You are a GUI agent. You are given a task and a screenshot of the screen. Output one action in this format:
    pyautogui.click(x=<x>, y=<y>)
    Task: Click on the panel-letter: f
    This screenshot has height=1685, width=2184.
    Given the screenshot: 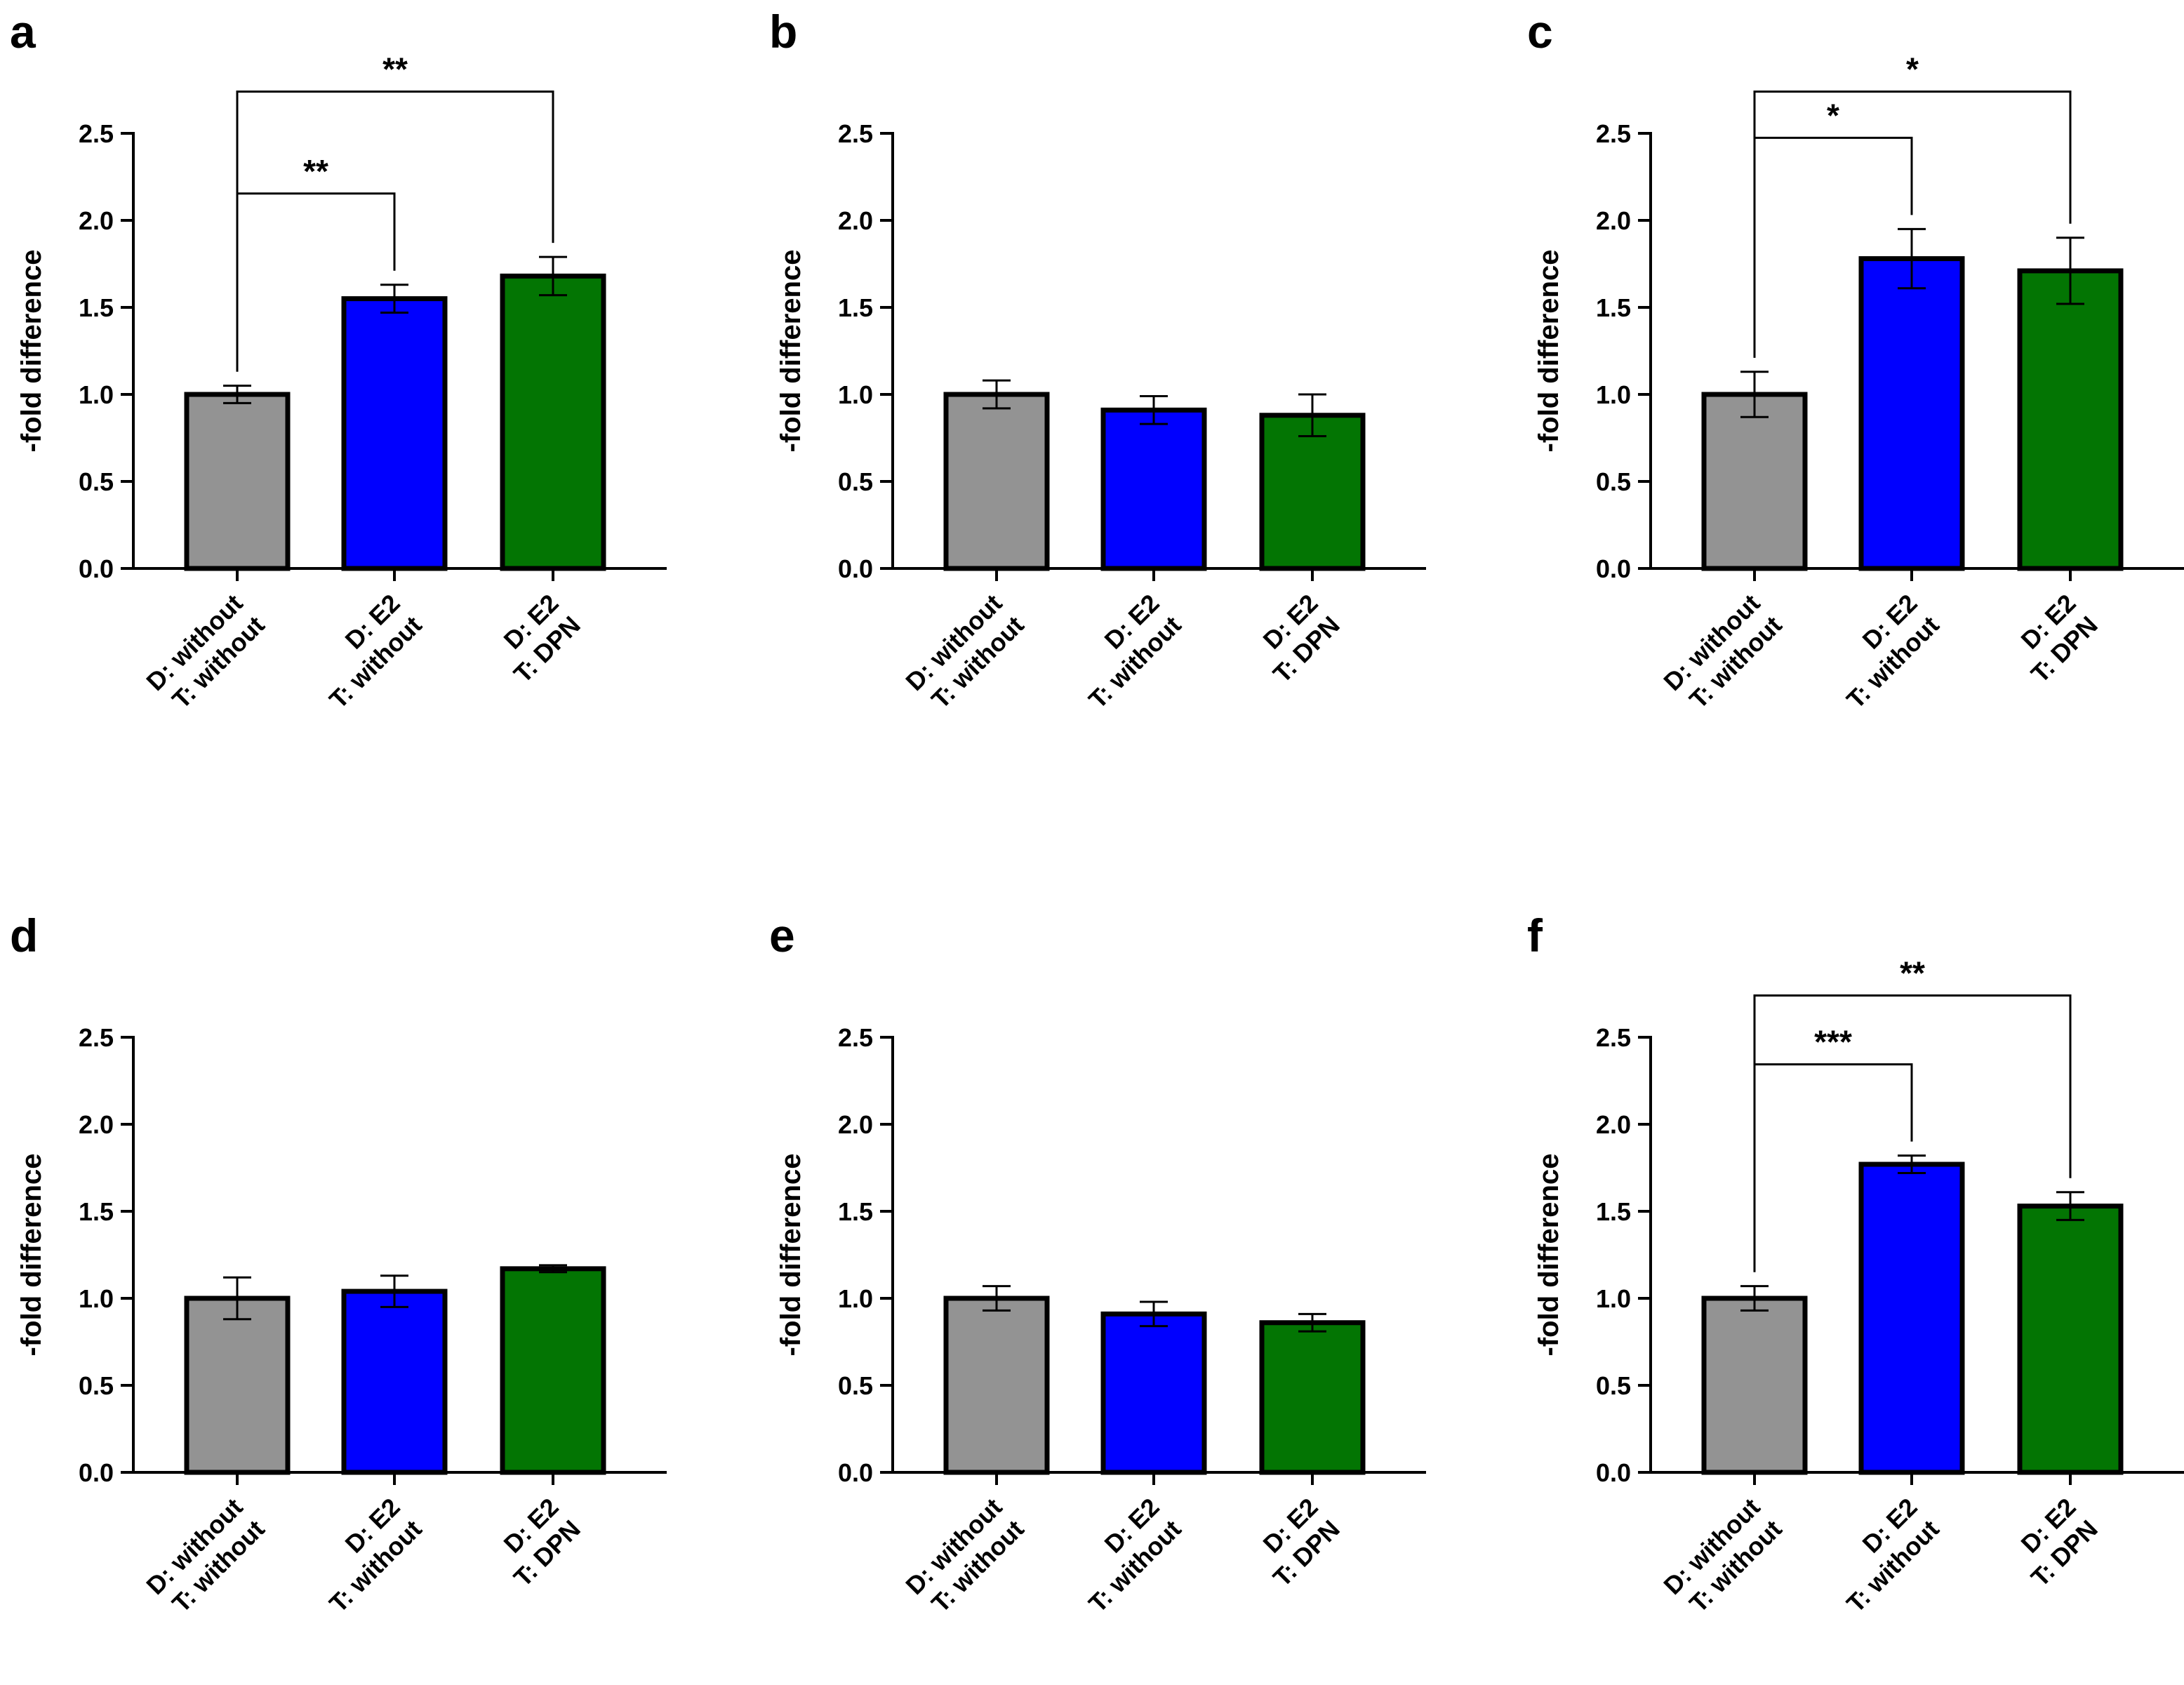 What is the action you would take?
    pyautogui.click(x=1535, y=936)
    